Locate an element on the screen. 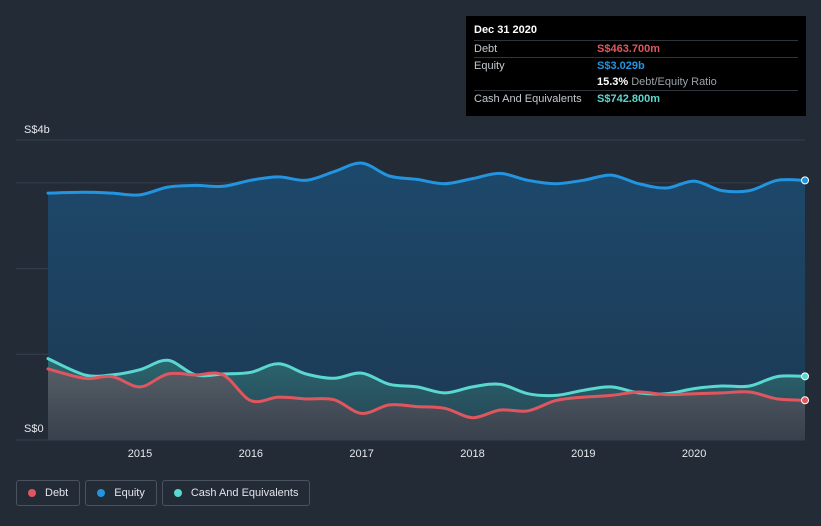  tooltip-equity-label: Equity is located at coordinates (489, 66).